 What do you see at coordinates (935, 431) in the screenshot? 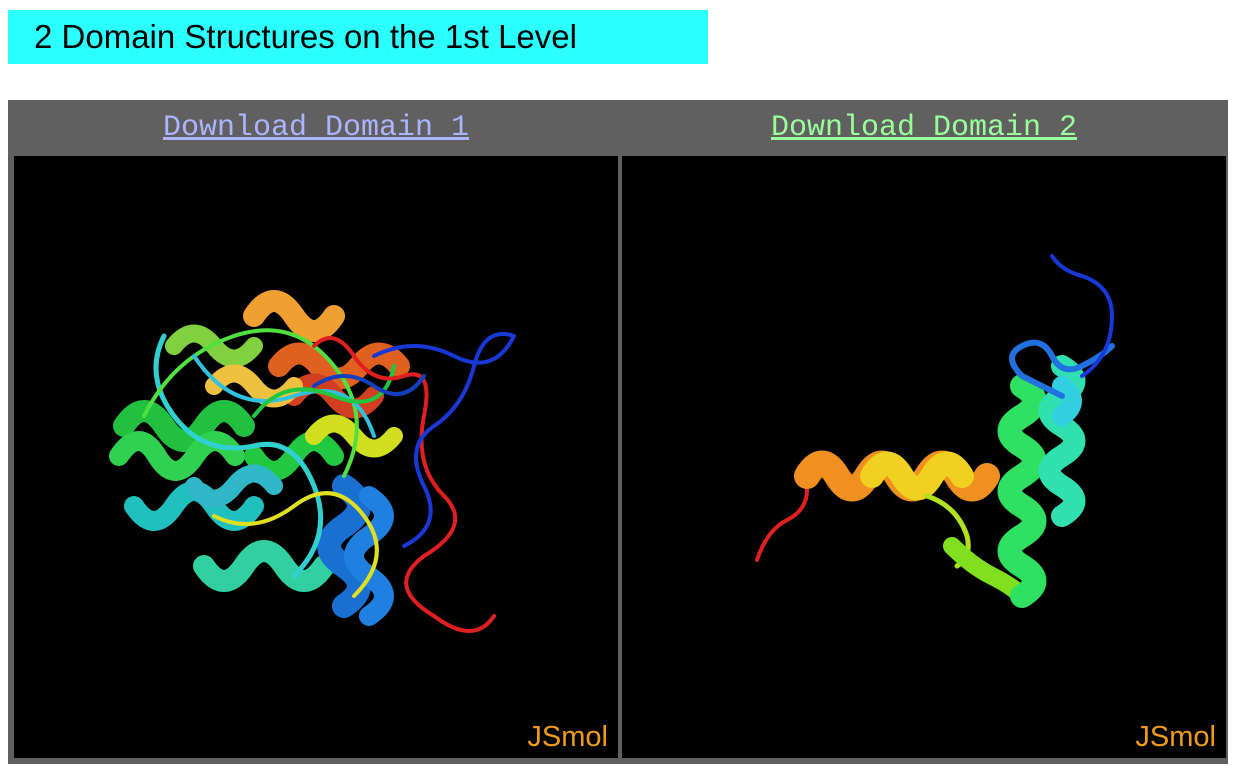
I see `domain-2-structure-render` at bounding box center [935, 431].